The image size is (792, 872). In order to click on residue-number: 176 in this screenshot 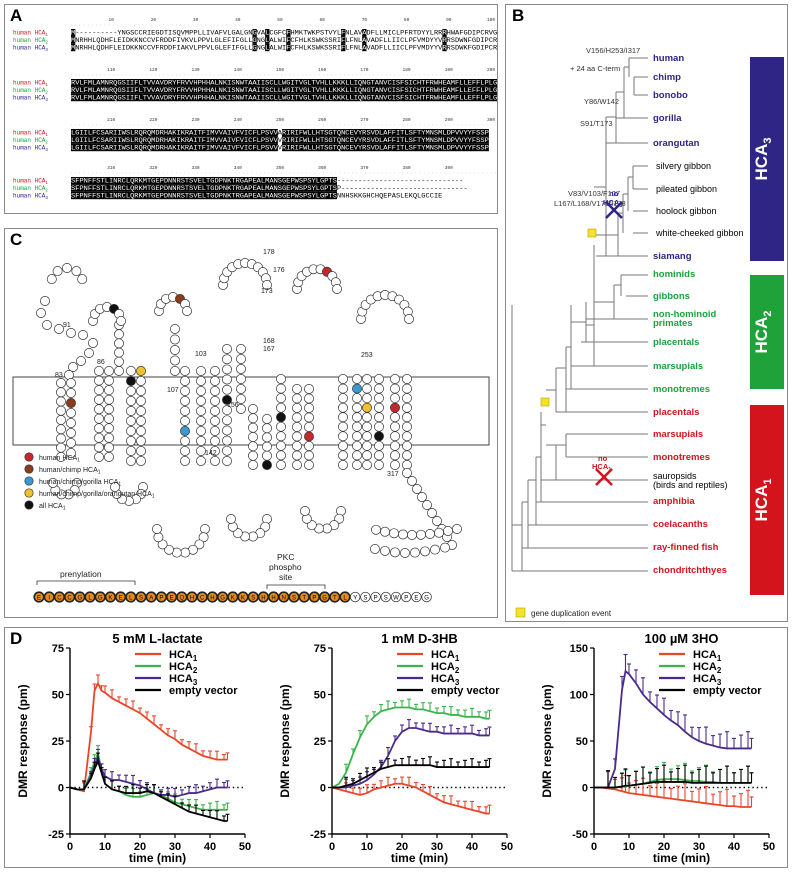, I will do `click(279, 270)`.